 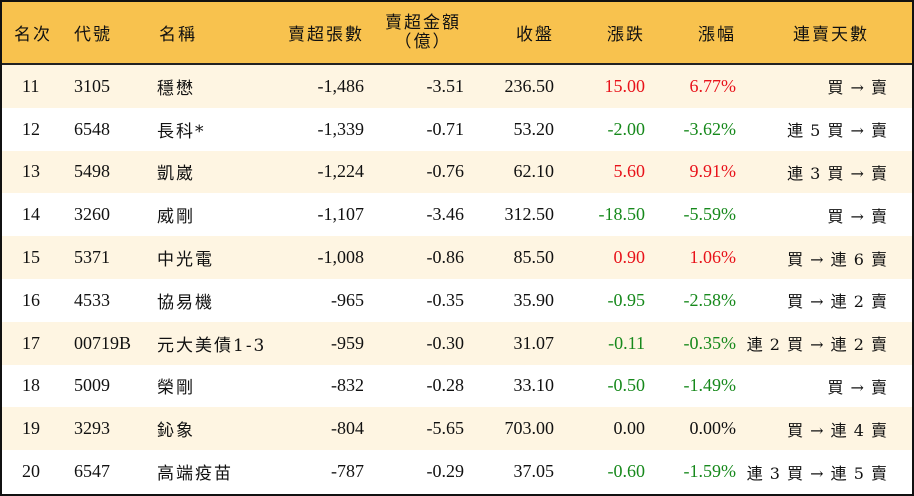 What do you see at coordinates (710, 385) in the screenshot?
I see `cell-change-pct: -1.49%` at bounding box center [710, 385].